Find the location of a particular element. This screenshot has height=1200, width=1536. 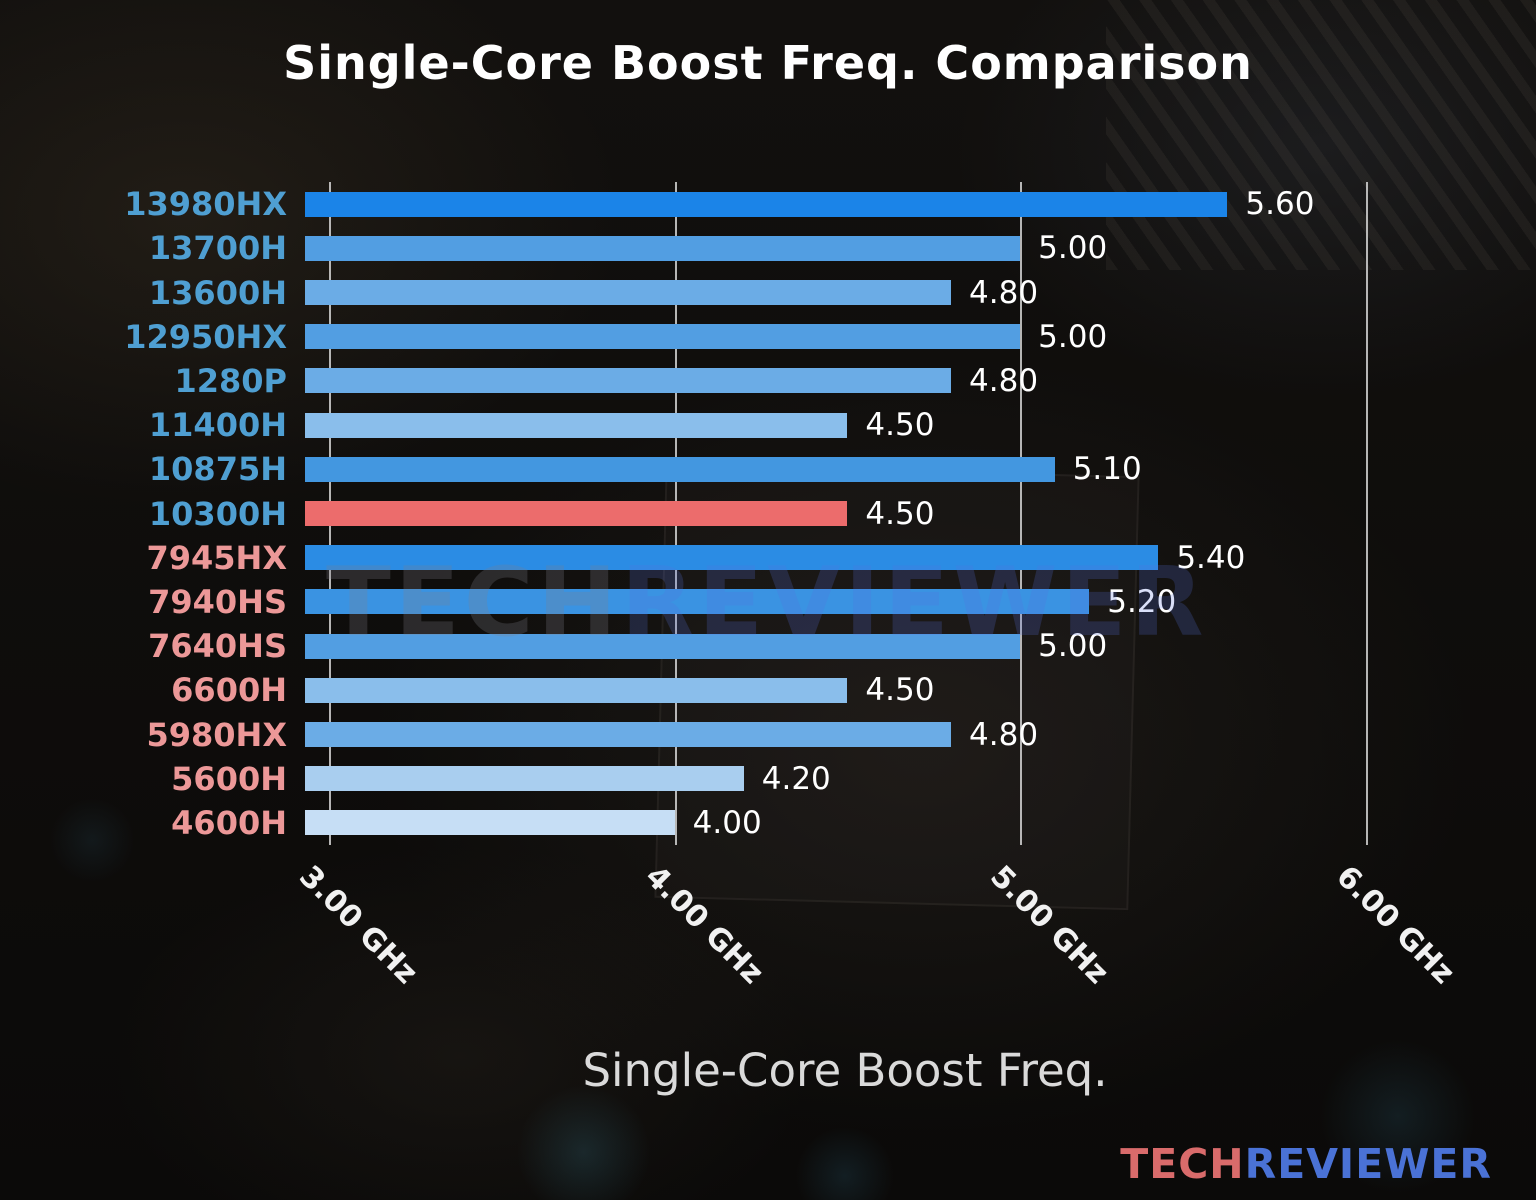

category-label: 6600H is located at coordinates (229, 690).